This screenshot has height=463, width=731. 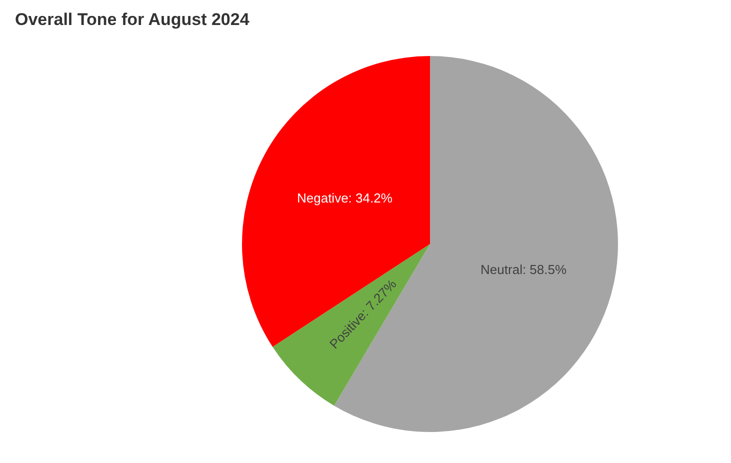 What do you see at coordinates (523, 270) in the screenshot?
I see `slice-label: Neutral: 58.5%` at bounding box center [523, 270].